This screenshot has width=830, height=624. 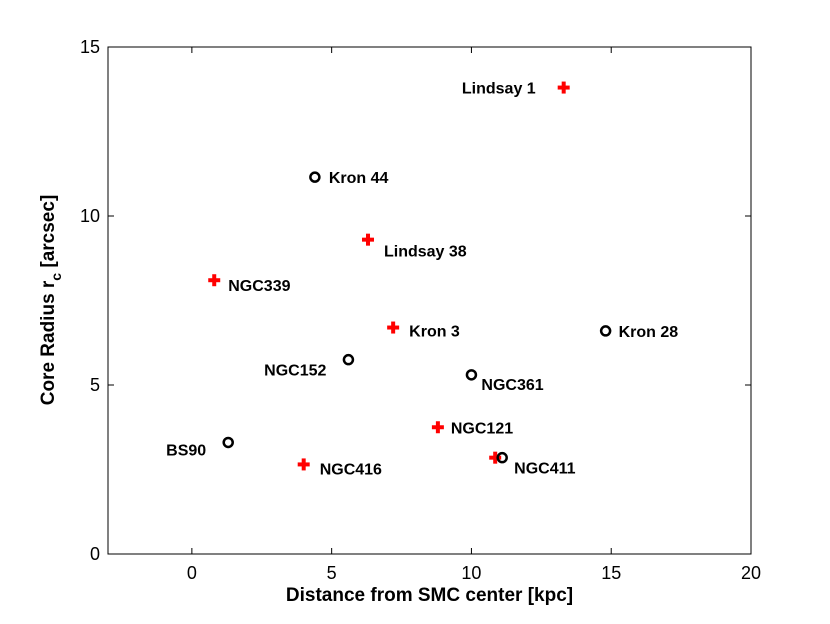 I want to click on y-tick-label: 0, so click(x=95, y=554).